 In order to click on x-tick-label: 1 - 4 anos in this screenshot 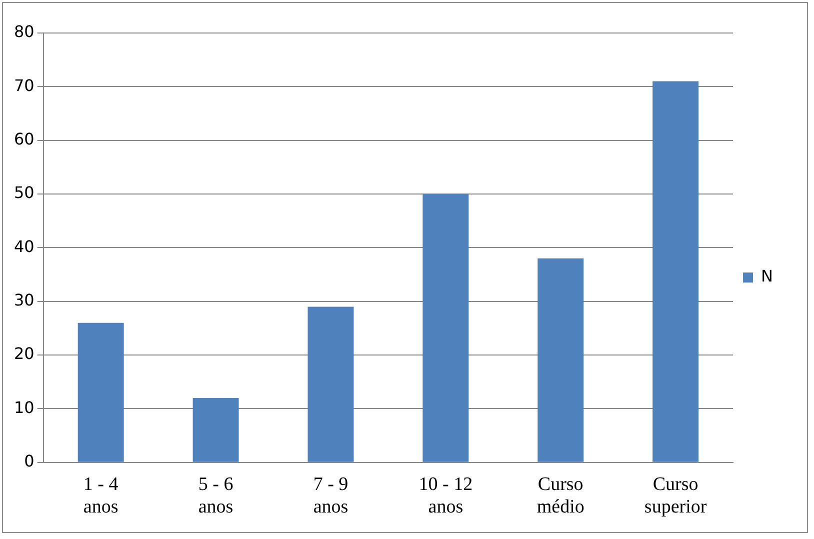, I will do `click(101, 496)`.